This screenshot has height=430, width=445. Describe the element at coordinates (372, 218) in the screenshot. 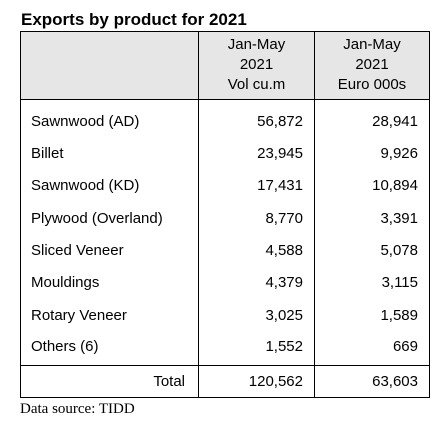

I see `value-cell: 3,391` at that location.